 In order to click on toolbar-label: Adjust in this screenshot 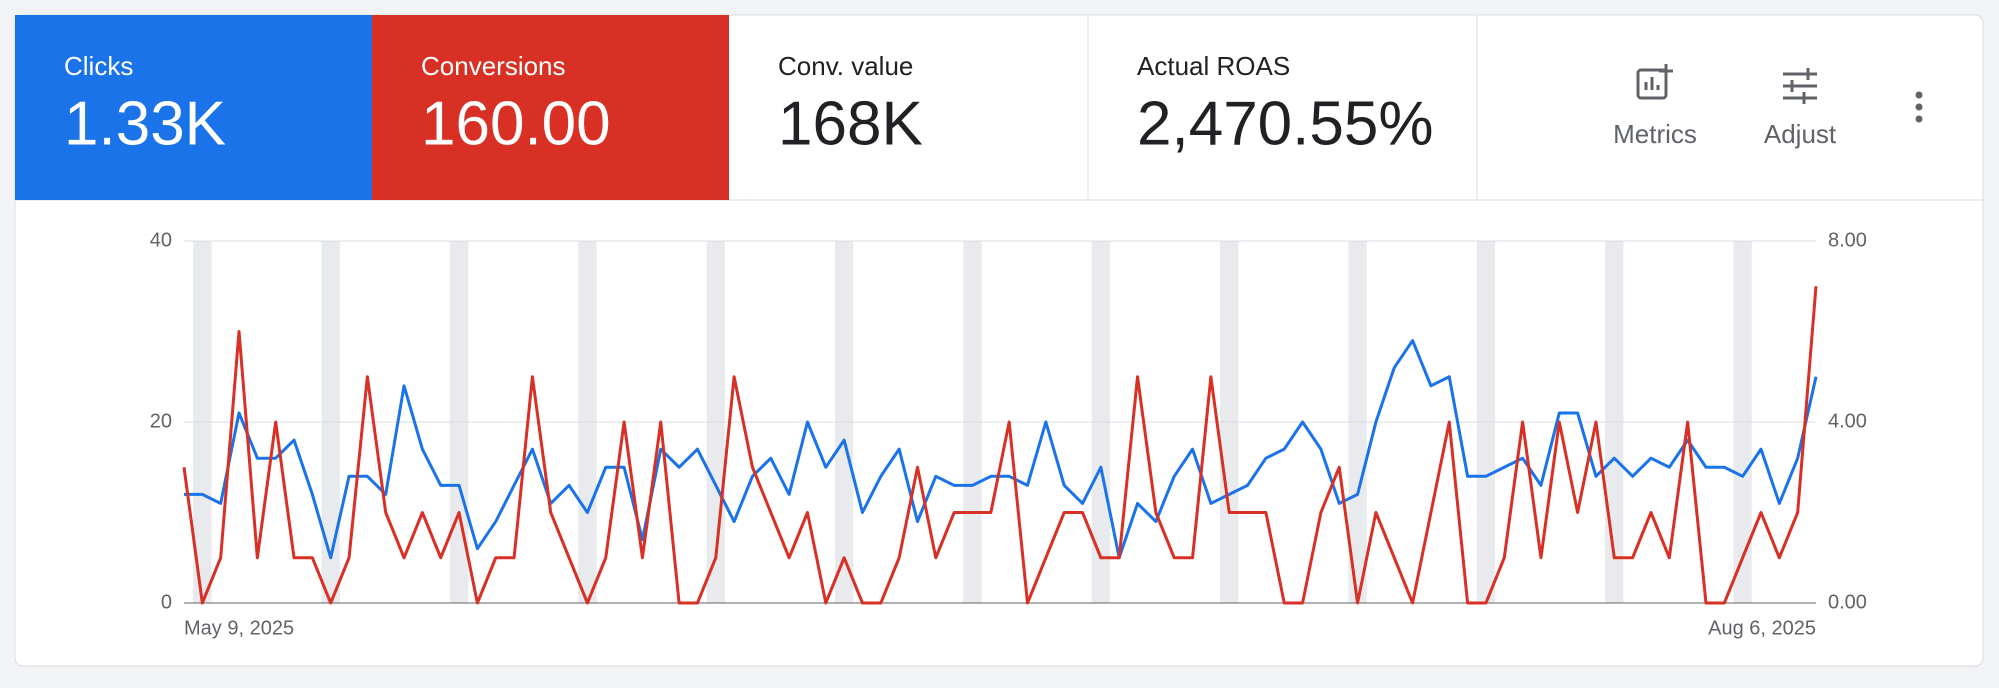, I will do `click(1800, 134)`.